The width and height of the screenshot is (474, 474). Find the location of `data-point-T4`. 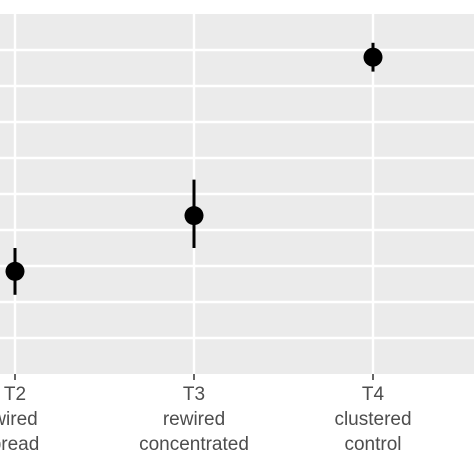

data-point-T4 is located at coordinates (373, 57).